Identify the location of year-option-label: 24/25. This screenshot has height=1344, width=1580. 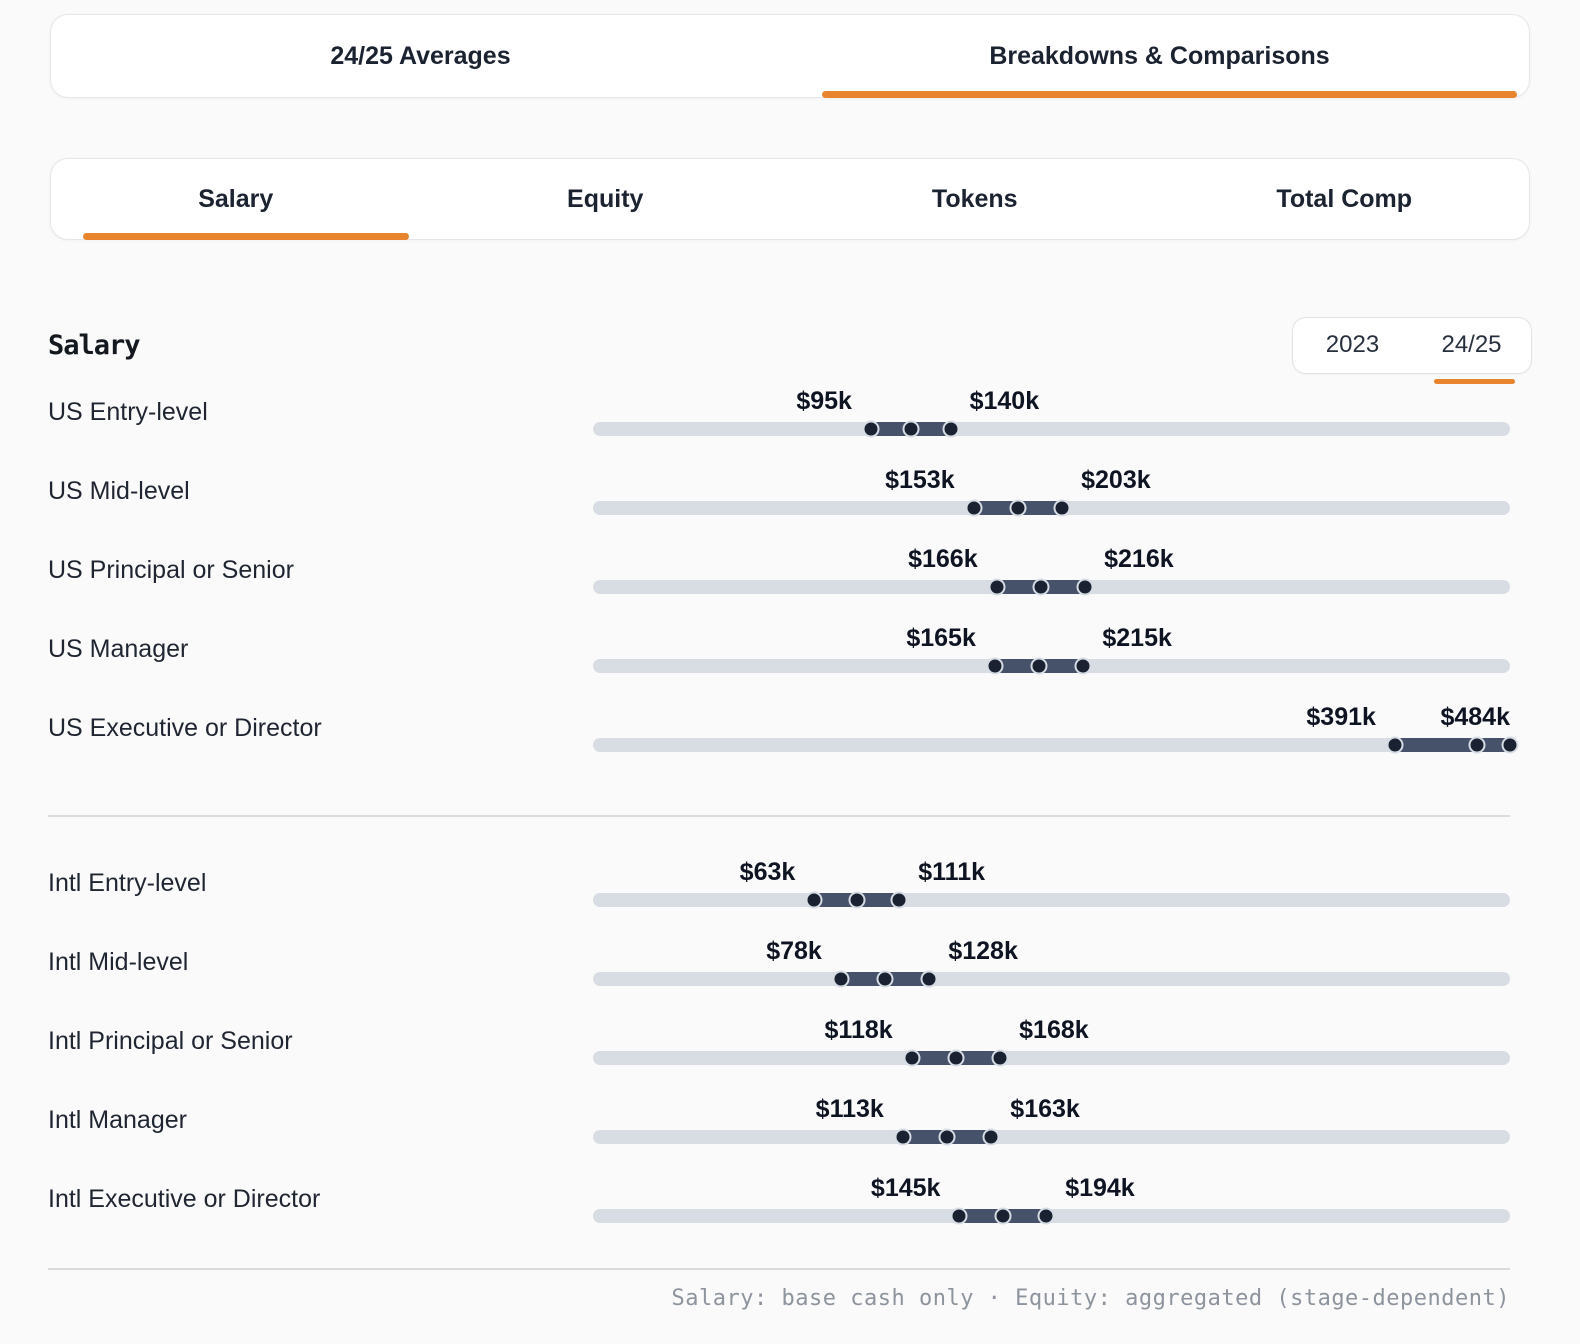
(1471, 344).